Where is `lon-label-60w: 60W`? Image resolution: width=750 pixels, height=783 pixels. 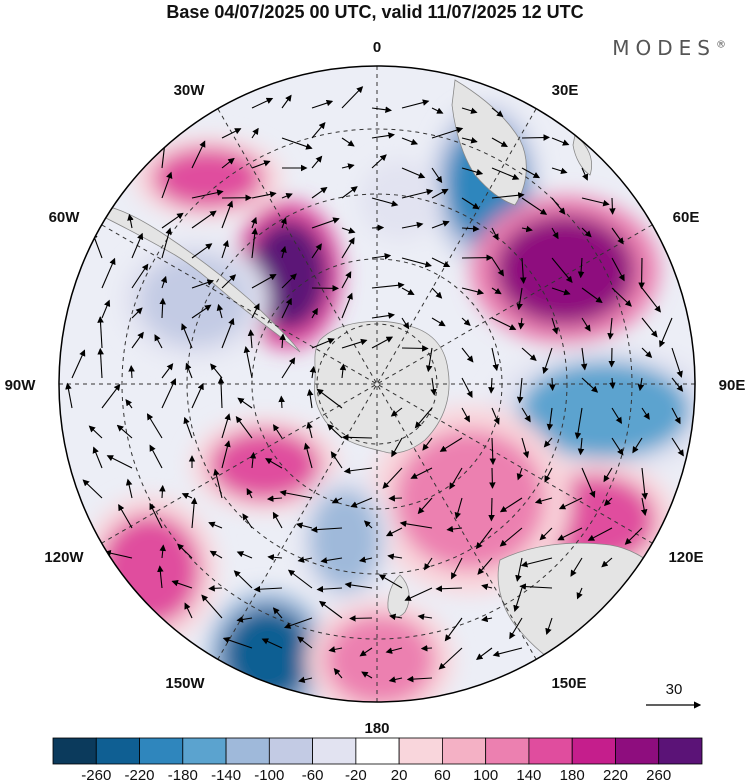 lon-label-60w: 60W is located at coordinates (65, 217).